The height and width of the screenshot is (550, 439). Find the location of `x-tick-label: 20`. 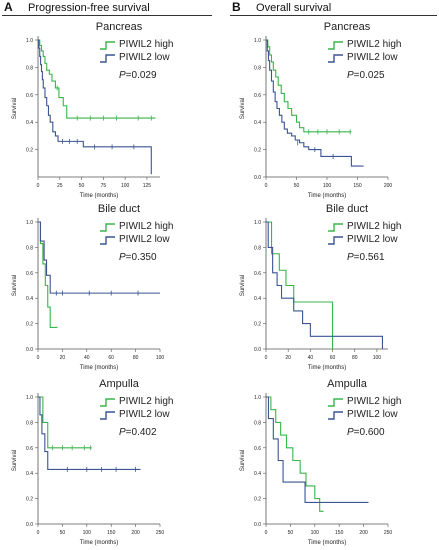

x-tick-label: 20 is located at coordinates (63, 358).